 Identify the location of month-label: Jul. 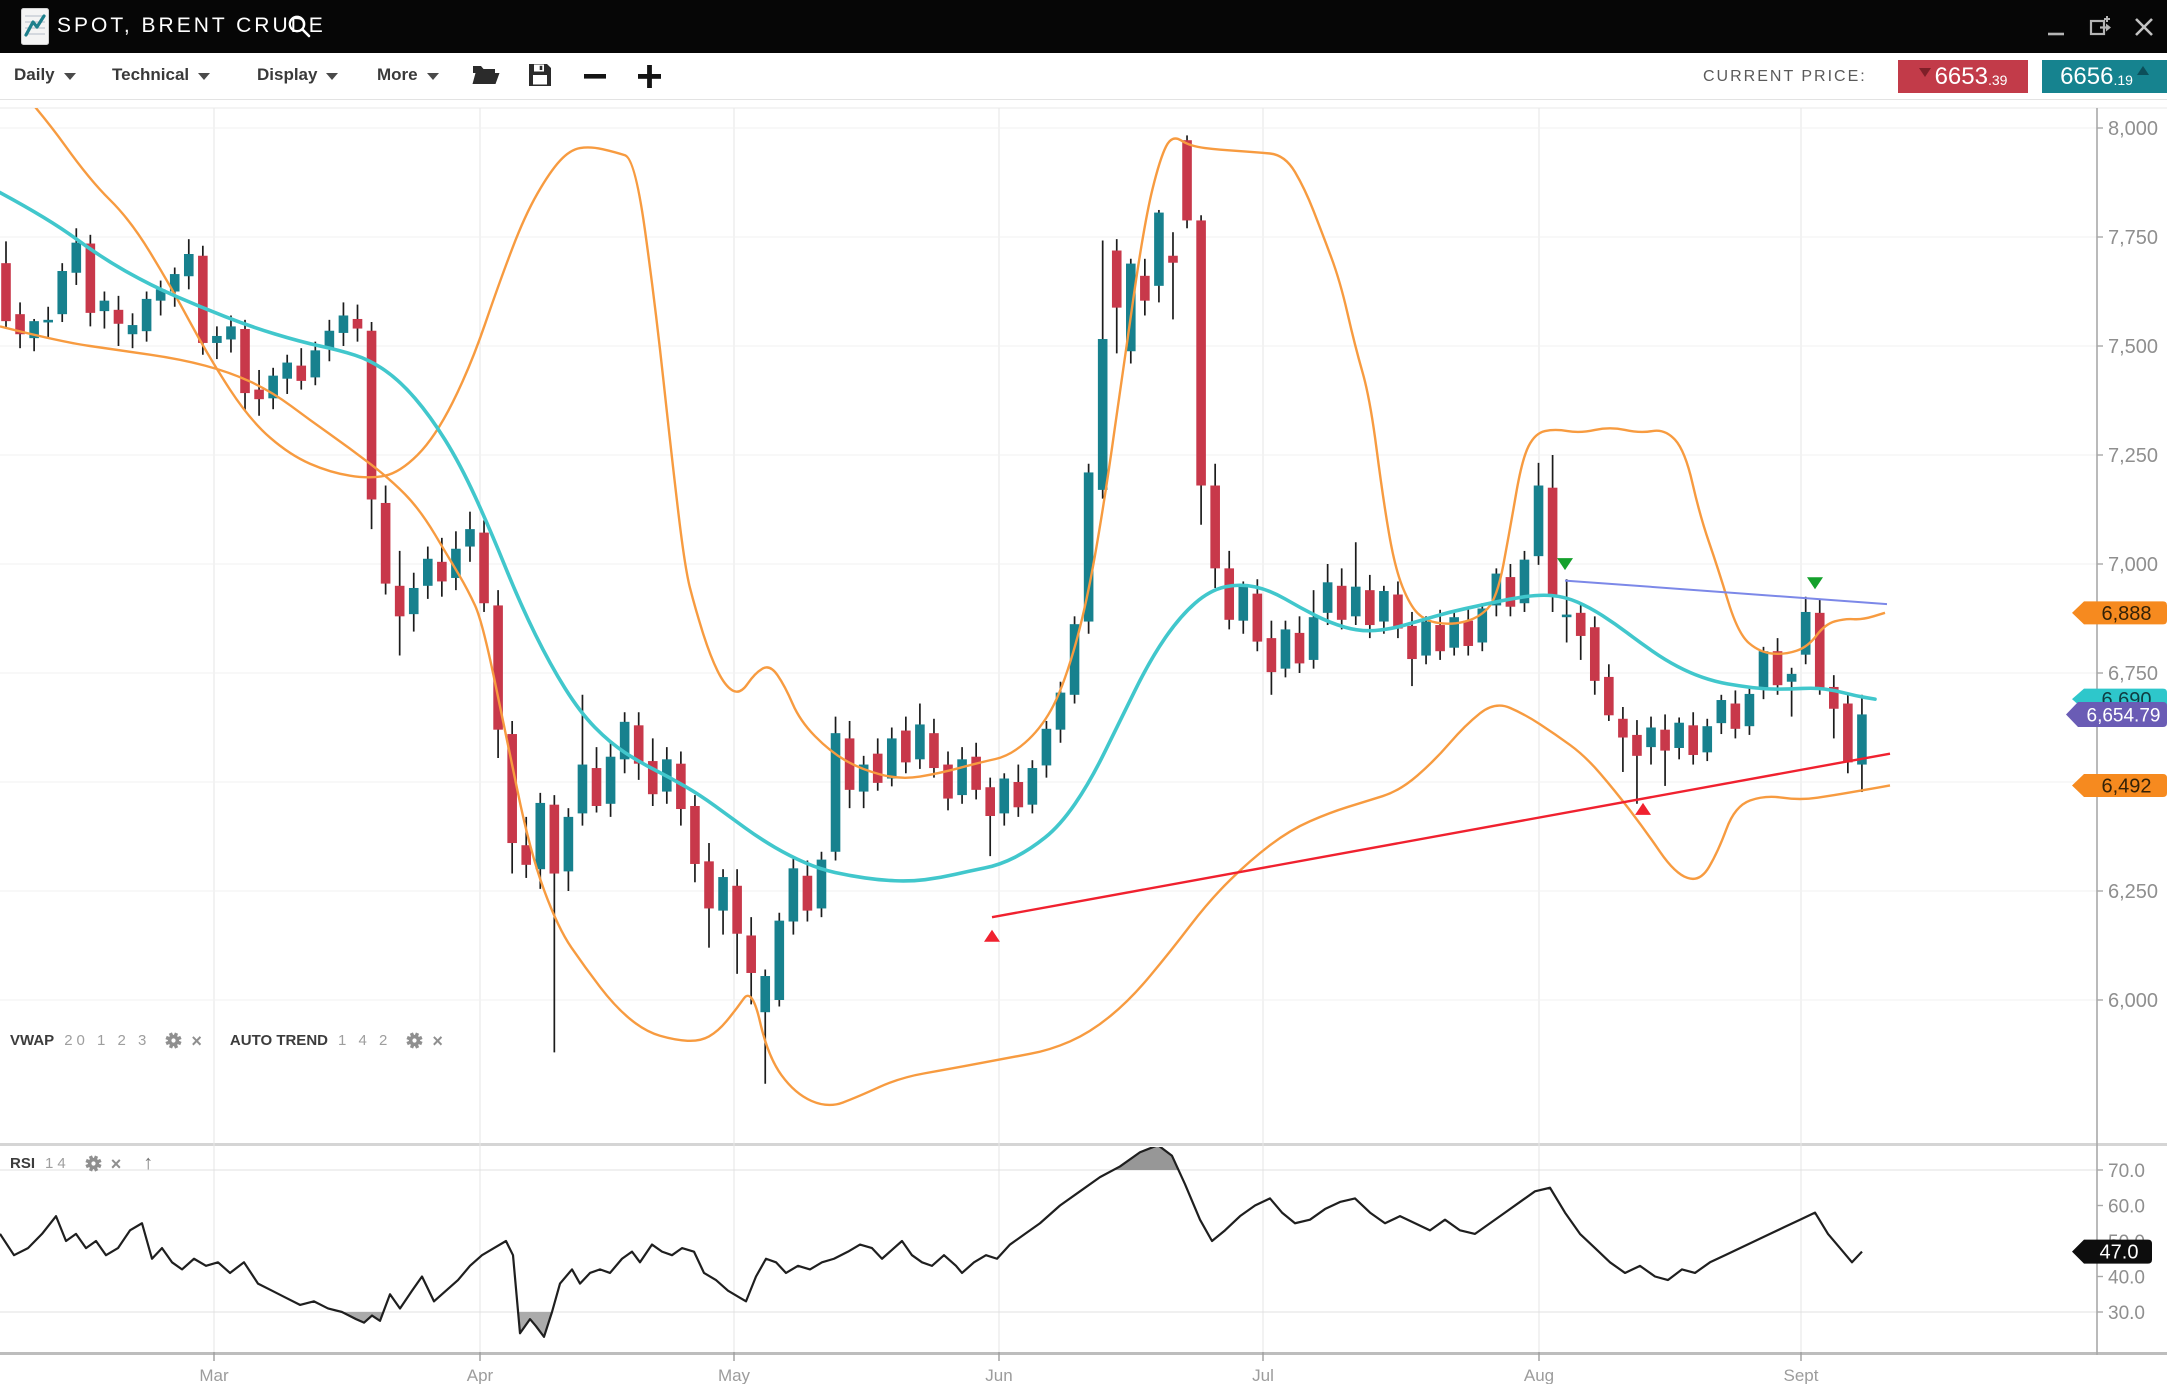
(1263, 1375).